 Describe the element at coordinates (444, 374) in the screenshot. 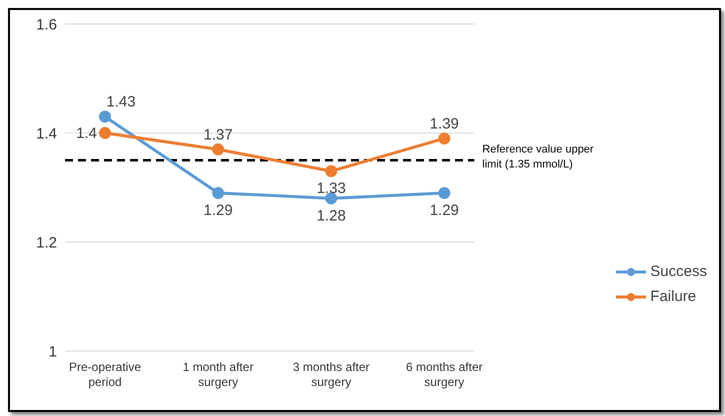

I see `x-tick-label: 6 months after surgery` at that location.